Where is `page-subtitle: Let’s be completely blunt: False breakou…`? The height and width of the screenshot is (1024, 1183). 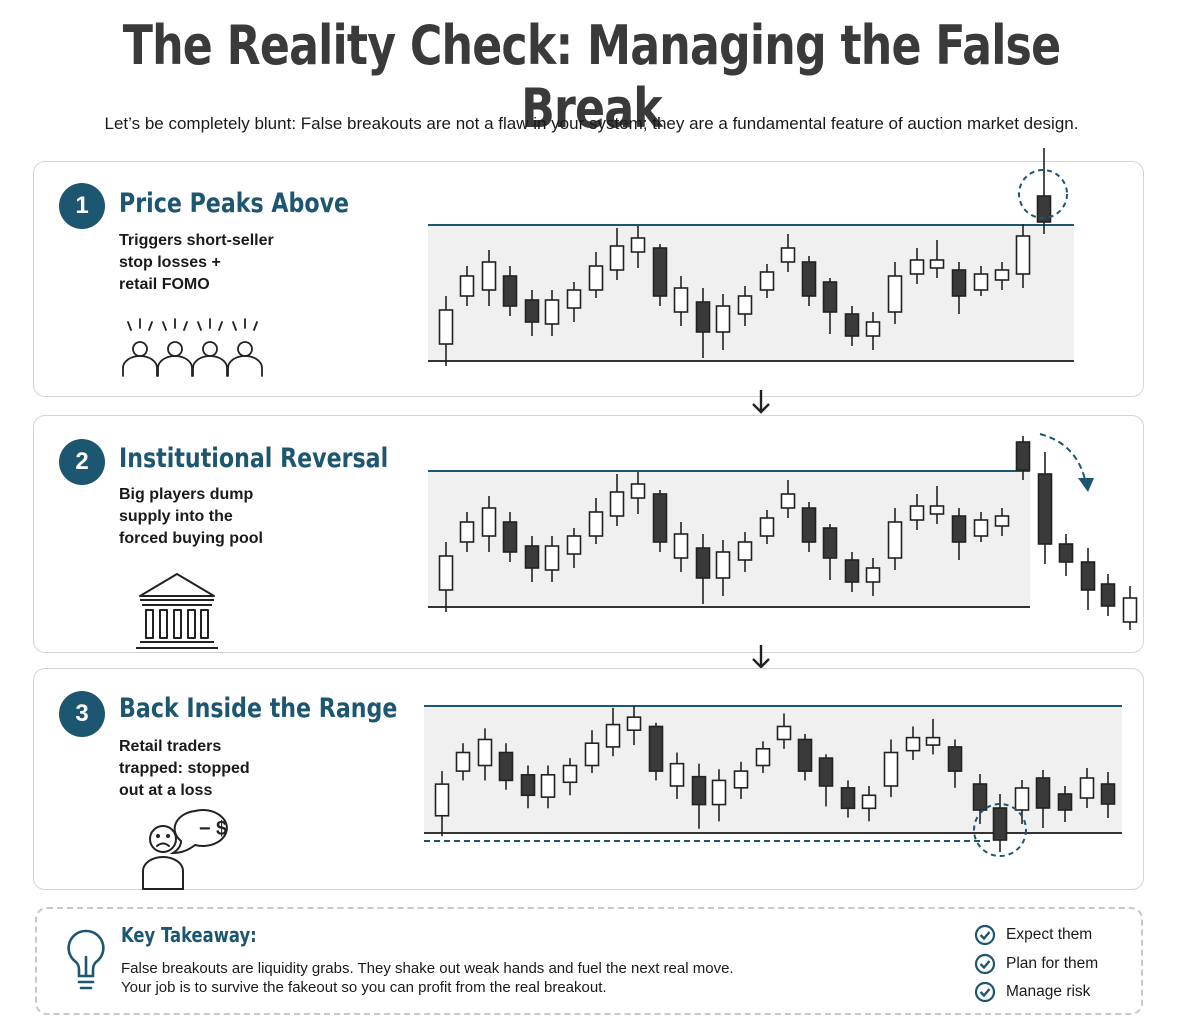 page-subtitle: Let’s be completely blunt: False breakou… is located at coordinates (591, 123).